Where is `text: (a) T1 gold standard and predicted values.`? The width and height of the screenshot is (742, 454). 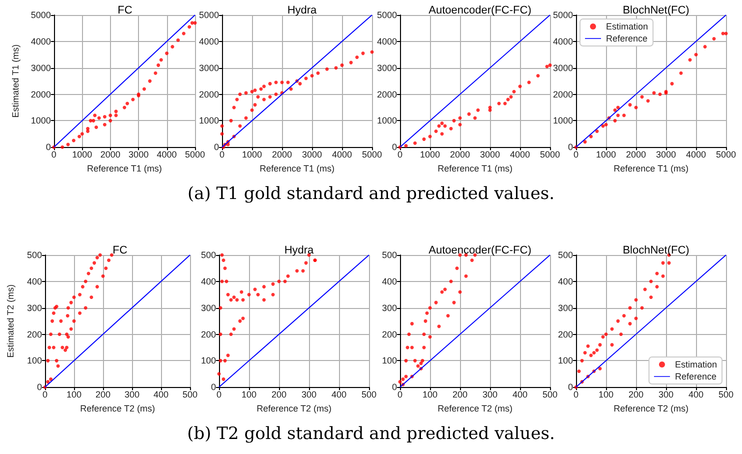 text: (a) T1 gold standard and predicted values. is located at coordinates (371, 194).